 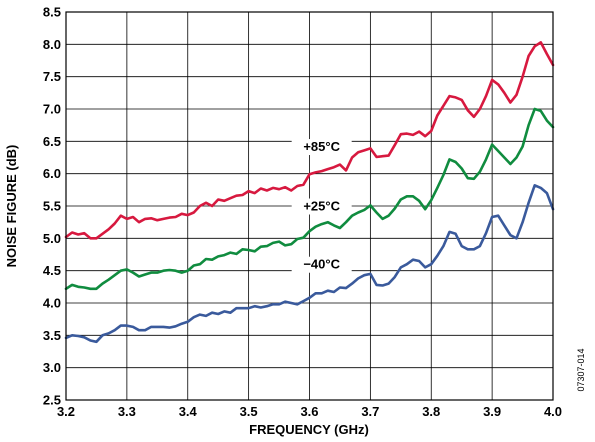 What do you see at coordinates (52, 76) in the screenshot?
I see `y-tick-label: 7.5` at bounding box center [52, 76].